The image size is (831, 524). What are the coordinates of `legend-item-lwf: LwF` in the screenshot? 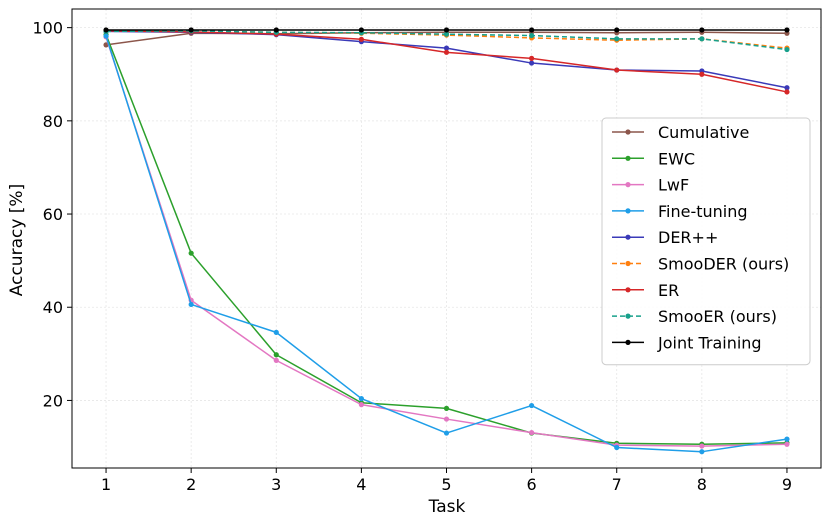 It's located at (650, 185).